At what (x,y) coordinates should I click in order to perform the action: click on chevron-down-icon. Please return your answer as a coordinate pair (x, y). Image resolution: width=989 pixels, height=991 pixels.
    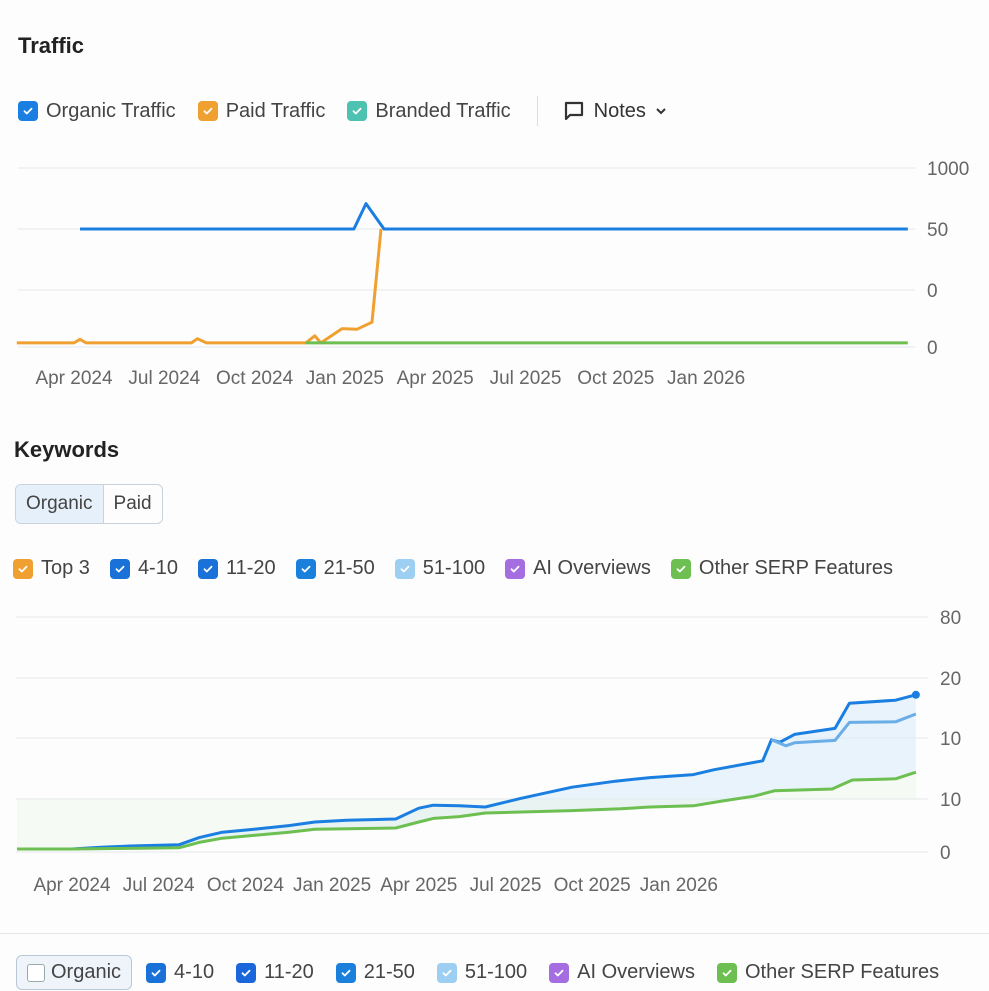
    Looking at the image, I should click on (661, 111).